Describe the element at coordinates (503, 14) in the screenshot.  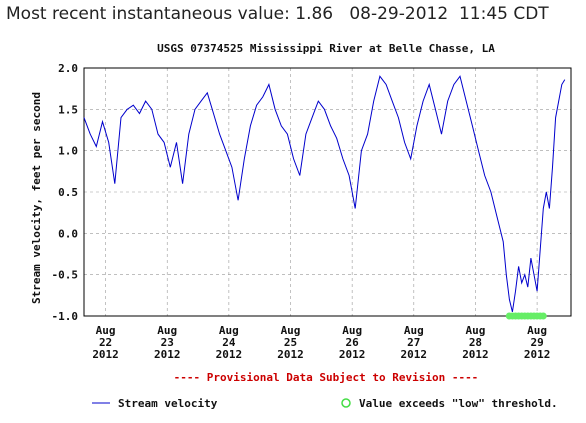
I see `recent-value-time: 11:45 CDT` at that location.